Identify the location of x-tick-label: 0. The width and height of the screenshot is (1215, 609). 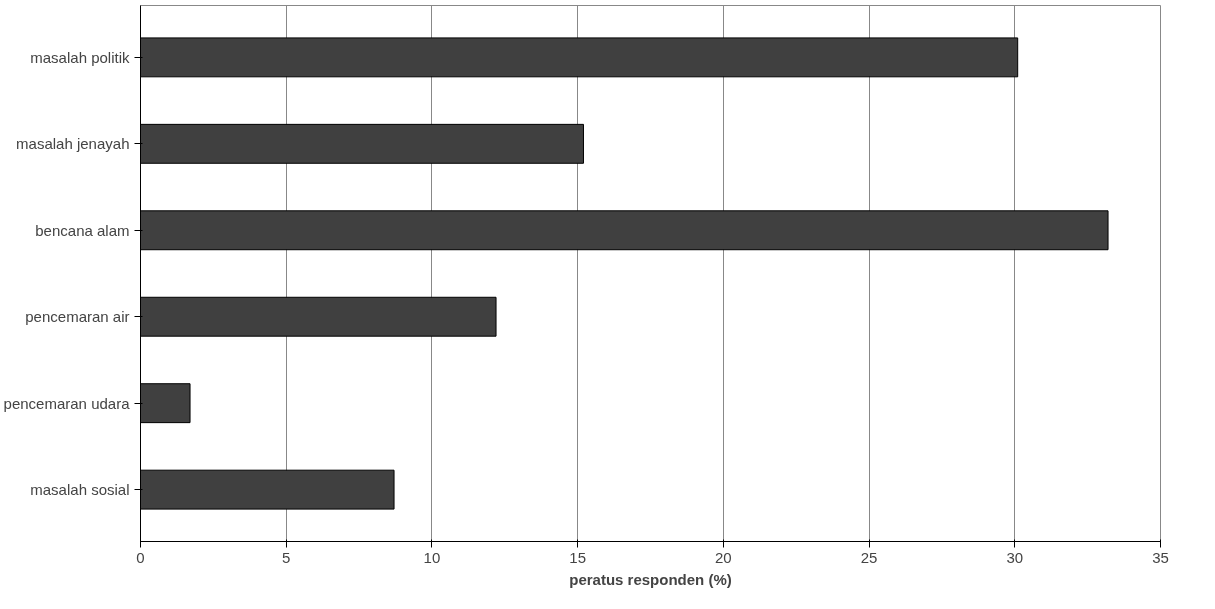
(140, 557).